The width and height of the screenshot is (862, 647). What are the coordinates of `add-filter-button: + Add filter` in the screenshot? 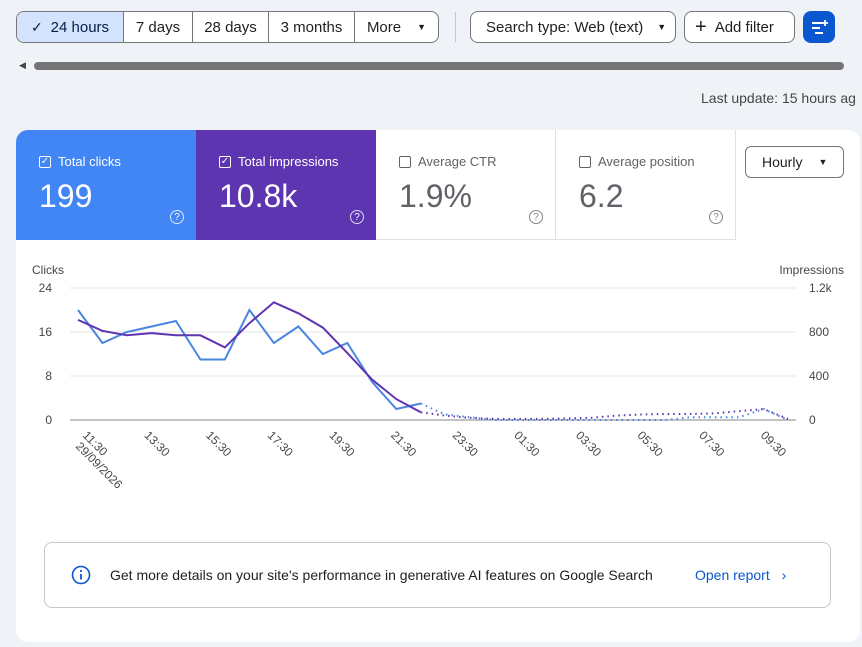 It's located at (739, 27).